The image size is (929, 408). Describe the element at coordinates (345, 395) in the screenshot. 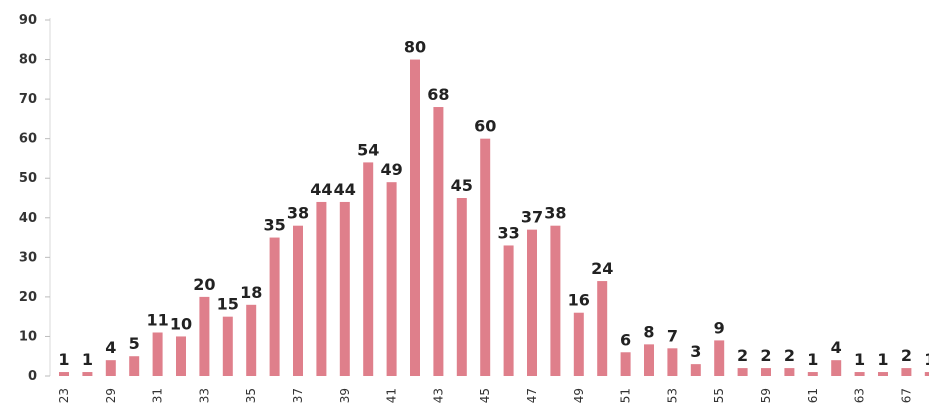

I see `x-tick-label: 39` at that location.